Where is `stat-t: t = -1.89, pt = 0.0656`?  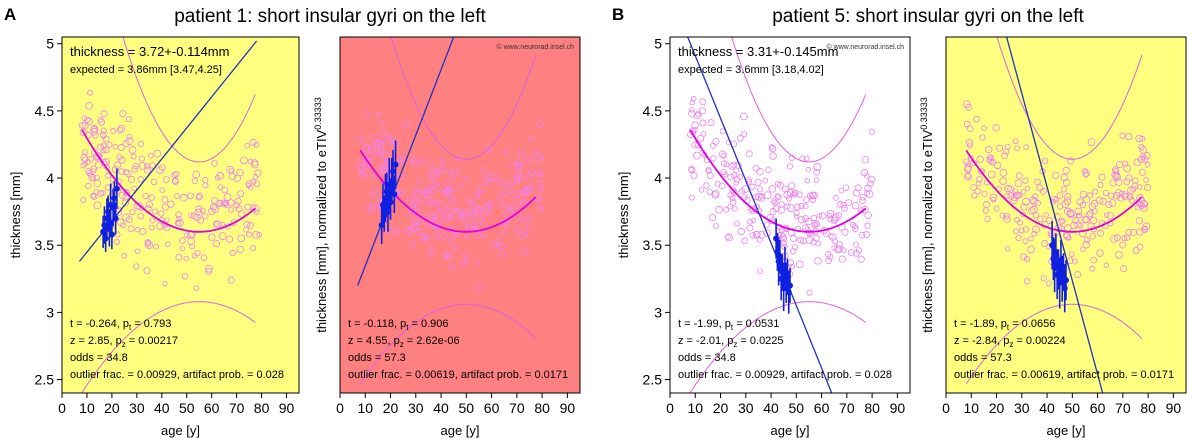
stat-t: t = -1.89, pt = 0.0656 is located at coordinates (1004, 325).